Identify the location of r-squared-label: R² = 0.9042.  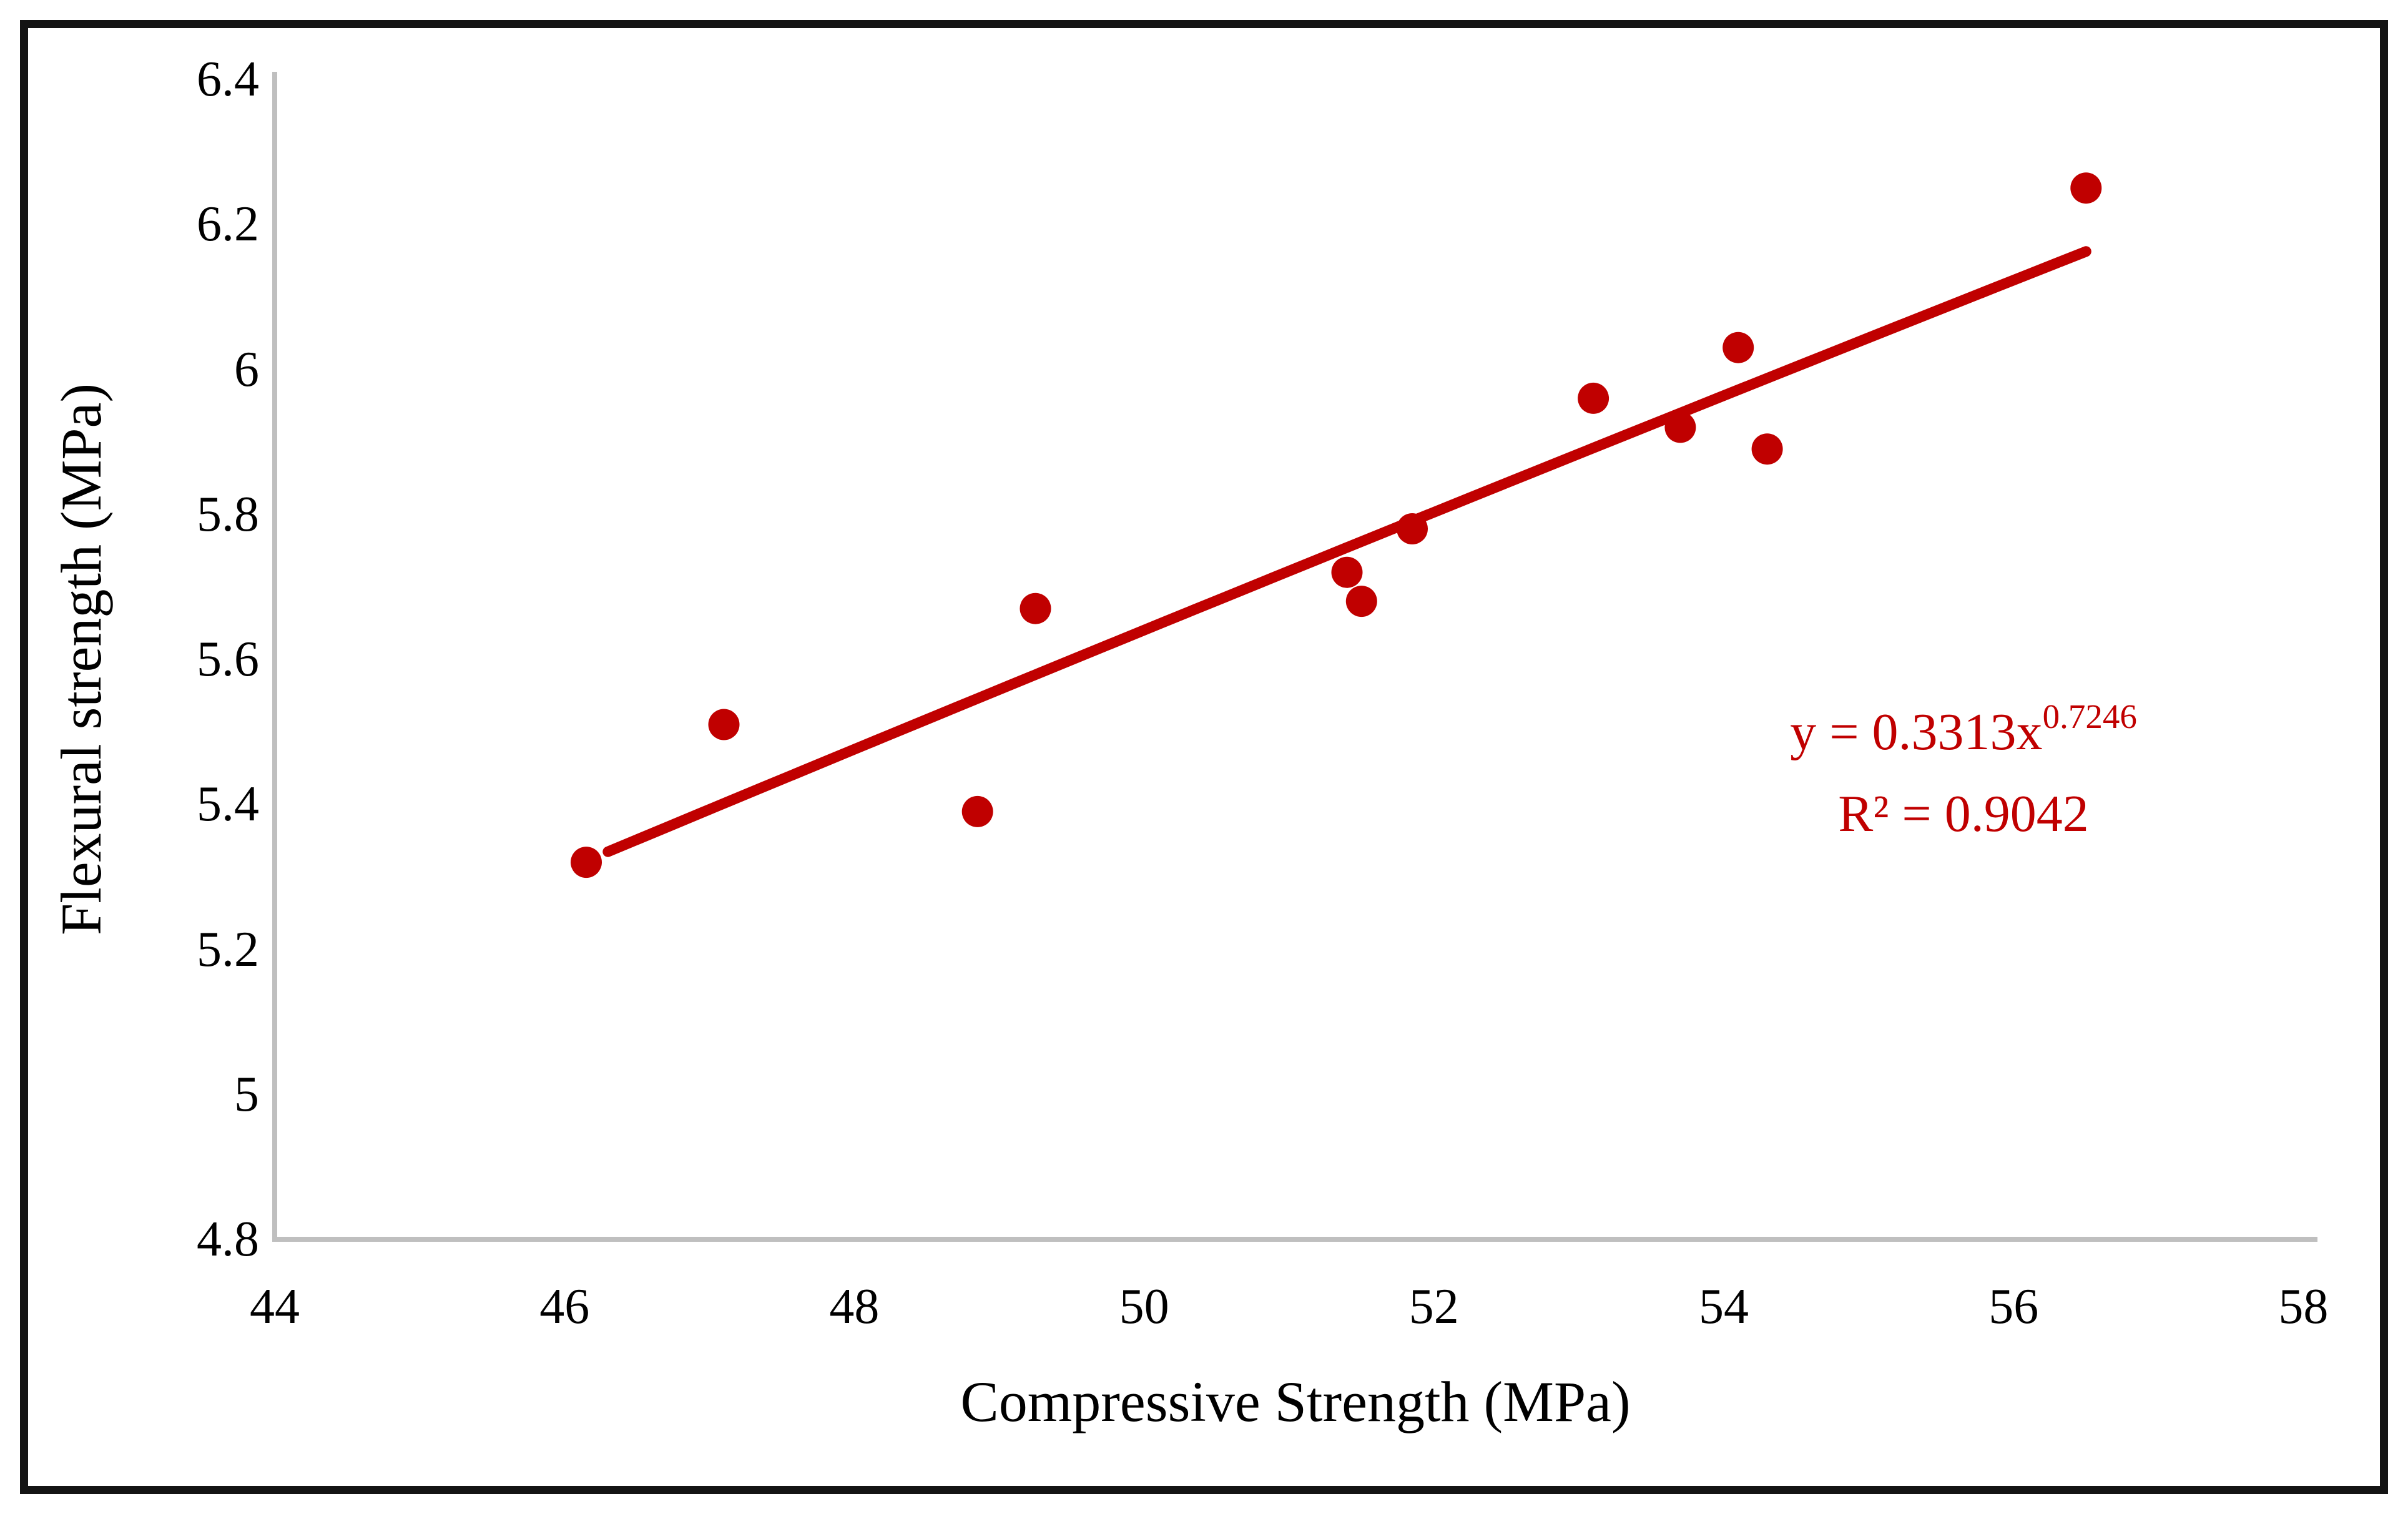
(1963, 814).